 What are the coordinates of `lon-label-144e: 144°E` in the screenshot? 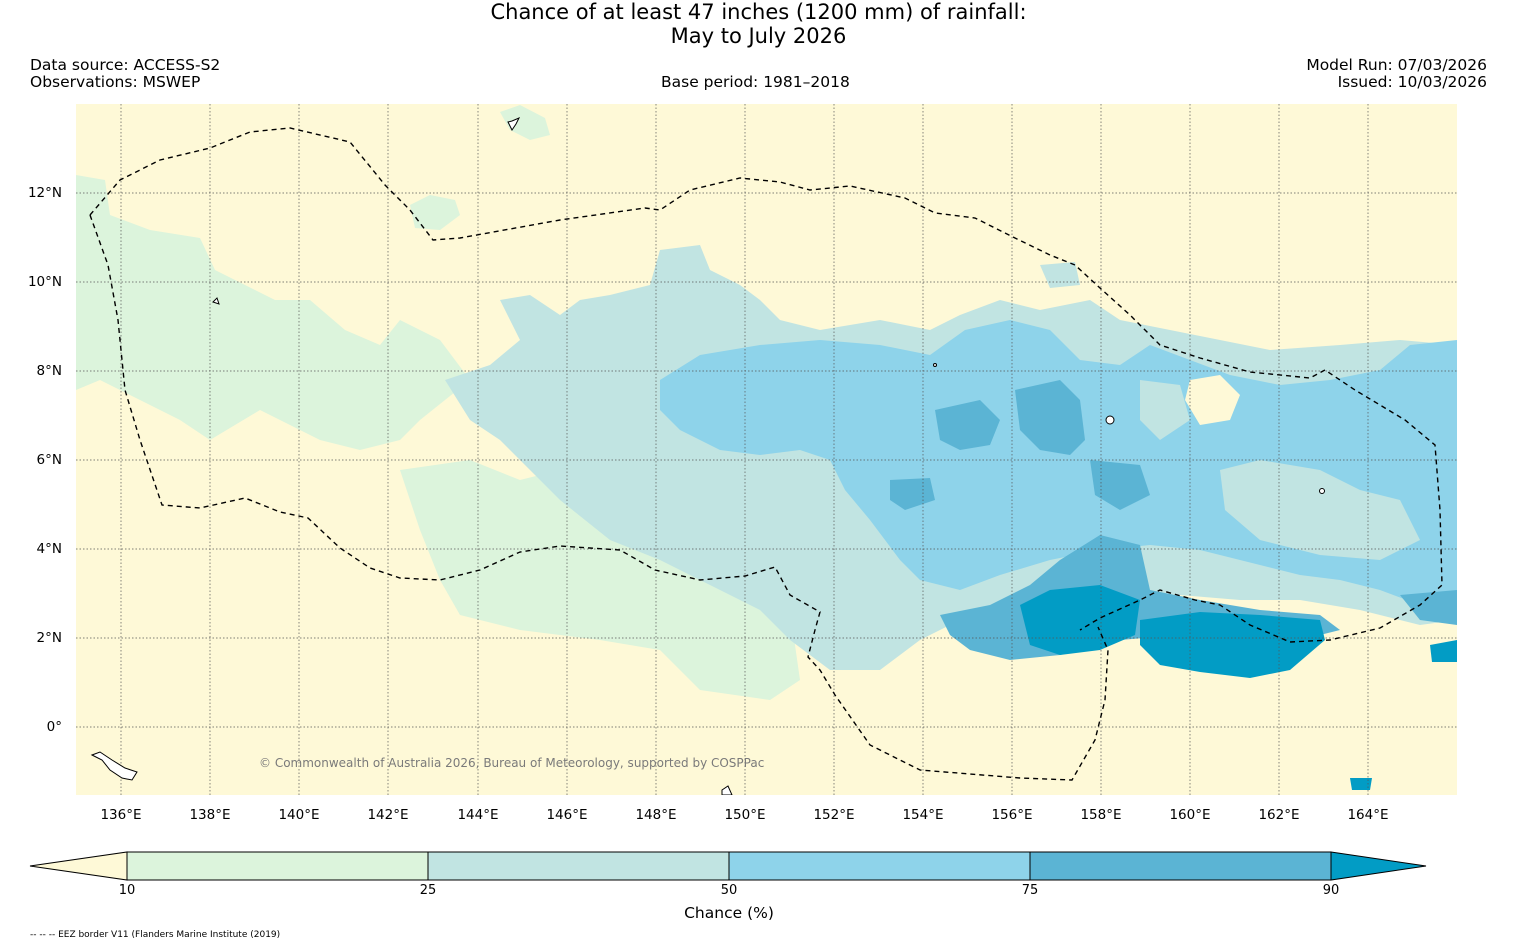 It's located at (478, 815).